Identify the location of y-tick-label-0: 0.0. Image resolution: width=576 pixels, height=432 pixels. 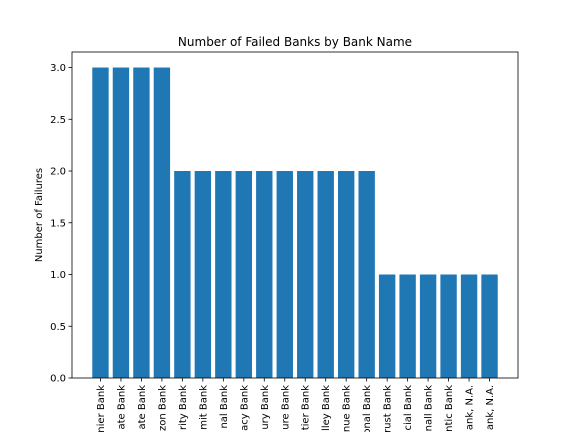
(58, 379).